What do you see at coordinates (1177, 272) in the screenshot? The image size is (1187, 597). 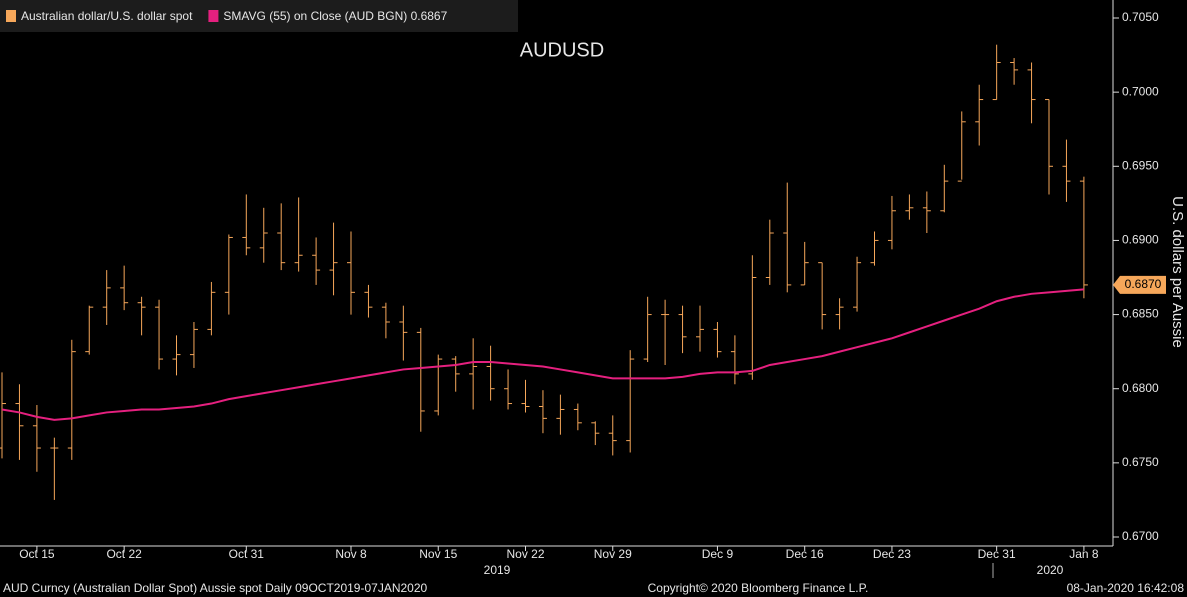 I see `y-axis-label: U.S. dollars per Aussie` at bounding box center [1177, 272].